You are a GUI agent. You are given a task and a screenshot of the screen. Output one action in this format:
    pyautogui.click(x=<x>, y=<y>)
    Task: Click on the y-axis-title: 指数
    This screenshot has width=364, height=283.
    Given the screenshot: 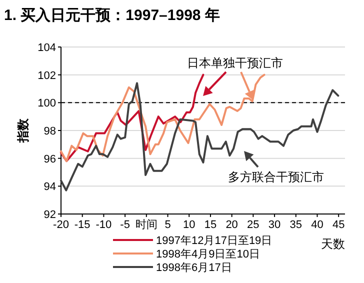 What is the action you would take?
    pyautogui.click(x=23, y=131)
    